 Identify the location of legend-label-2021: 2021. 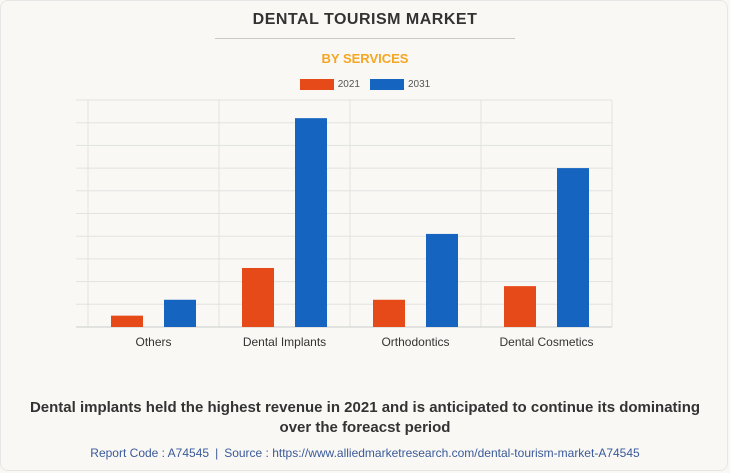
(348, 84).